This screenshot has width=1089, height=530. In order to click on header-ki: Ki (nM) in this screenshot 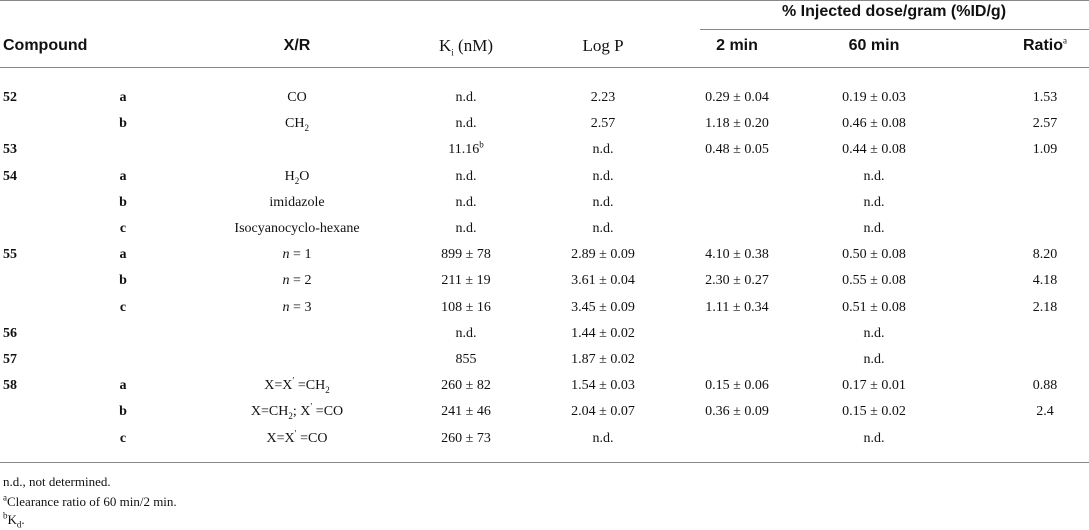, I will do `click(466, 47)`.